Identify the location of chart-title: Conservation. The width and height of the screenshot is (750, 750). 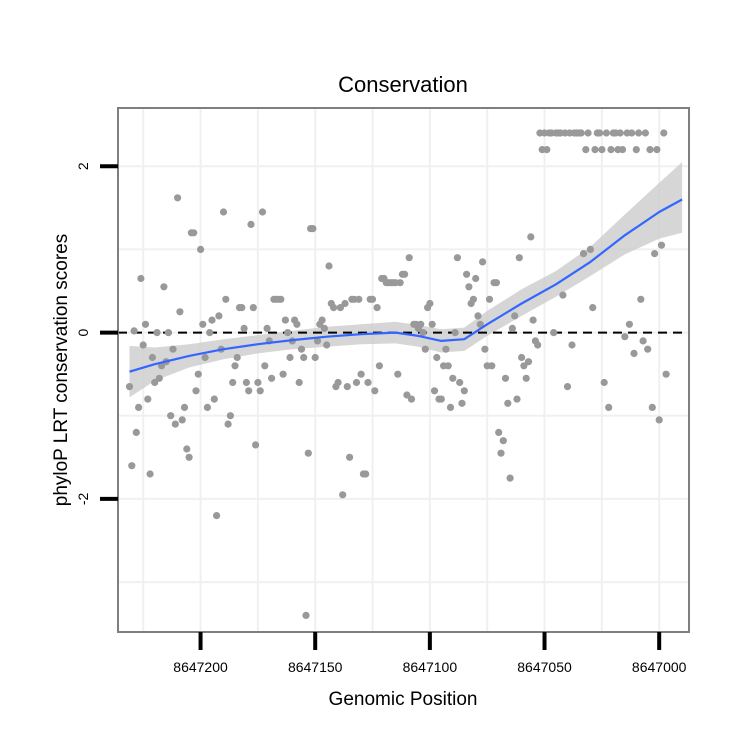
(403, 84).